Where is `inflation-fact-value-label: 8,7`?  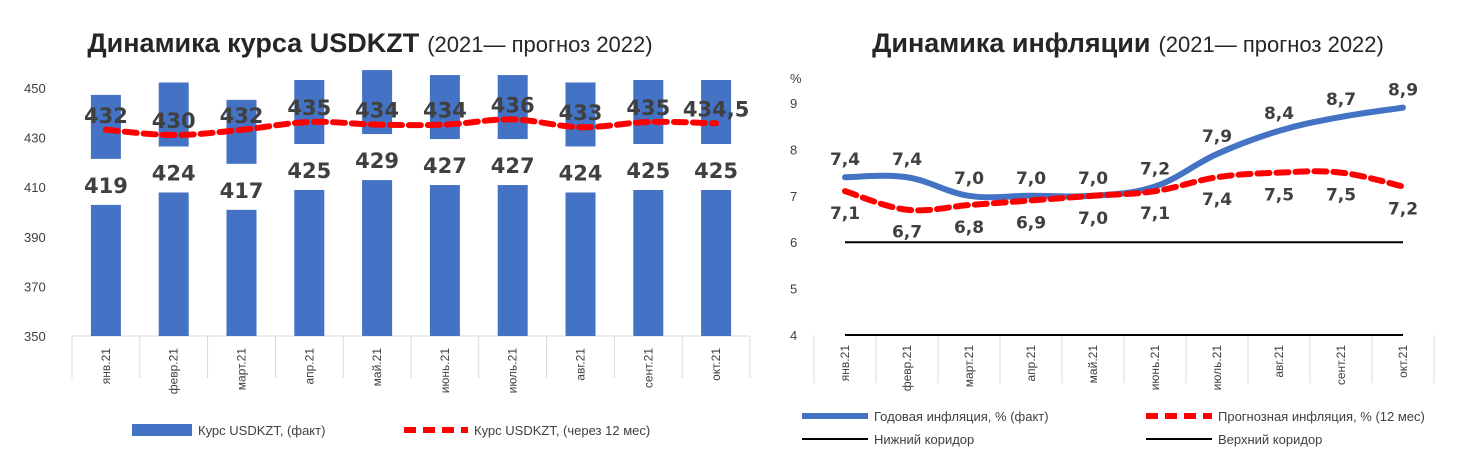 inflation-fact-value-label: 8,7 is located at coordinates (1341, 100).